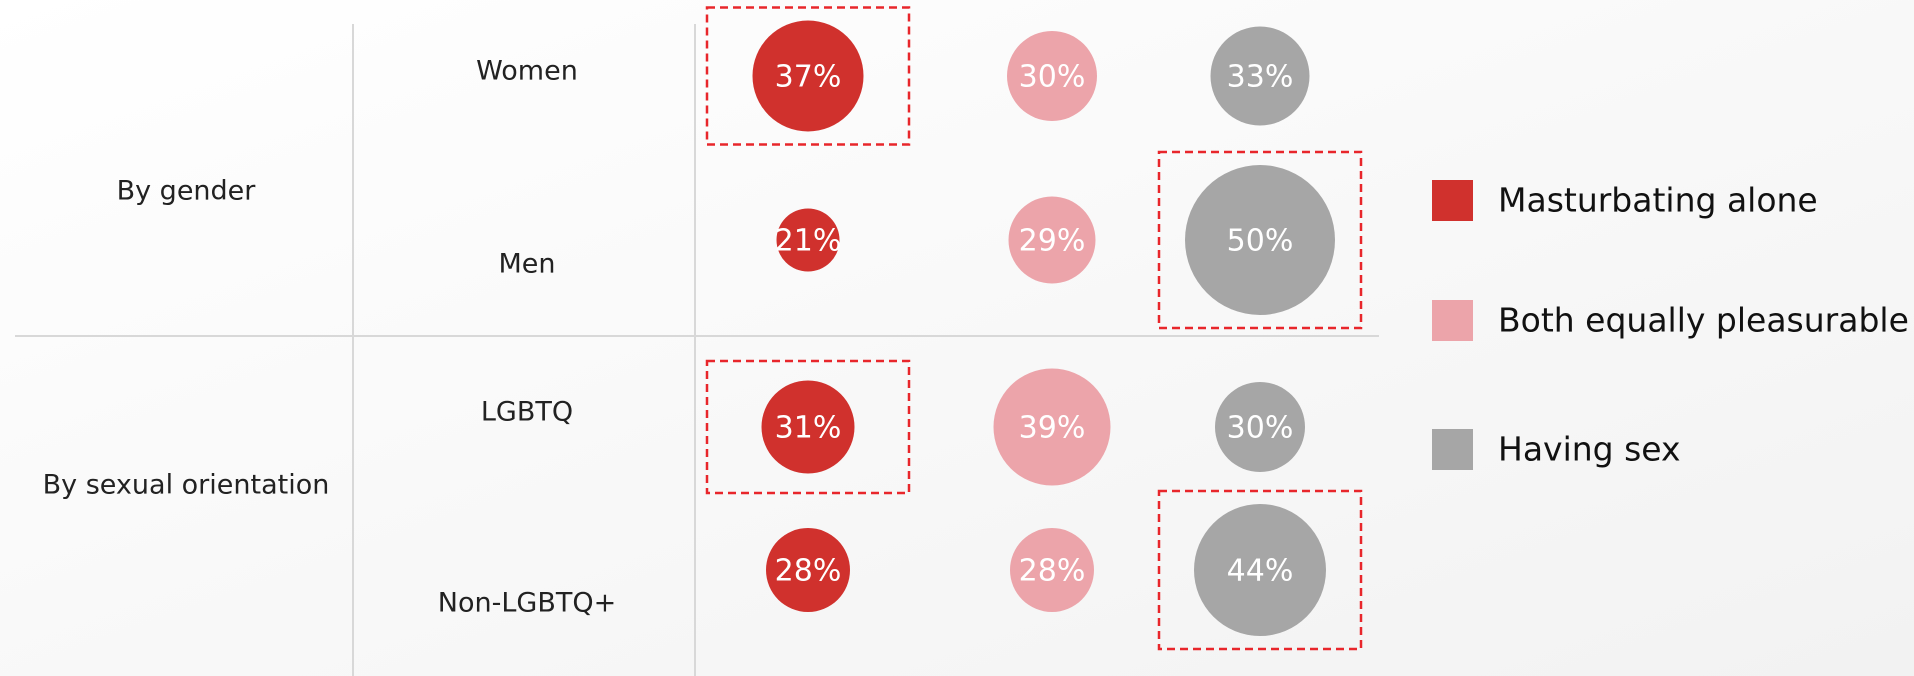  I want to click on bubble-label: 37%, so click(808, 77).